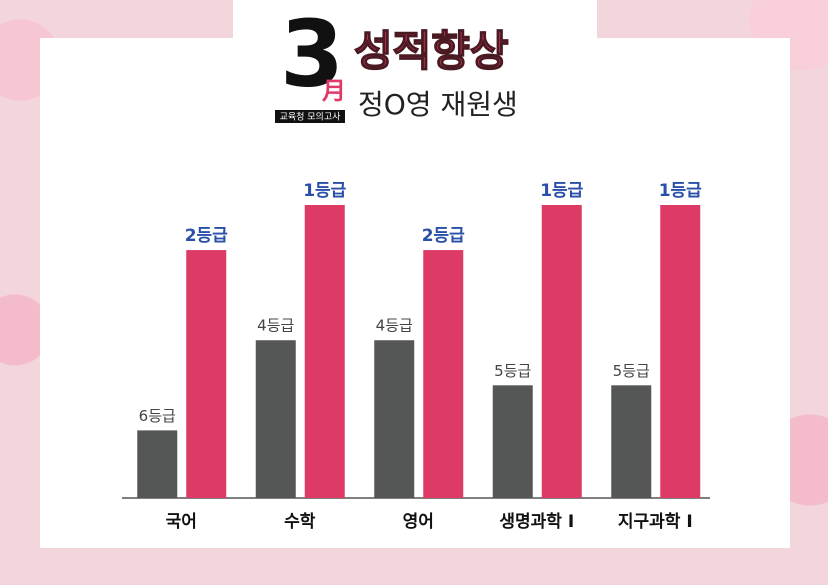 This screenshot has height=585, width=828. What do you see at coordinates (536, 522) in the screenshot?
I see `x-tick-label: 생명과학 I` at bounding box center [536, 522].